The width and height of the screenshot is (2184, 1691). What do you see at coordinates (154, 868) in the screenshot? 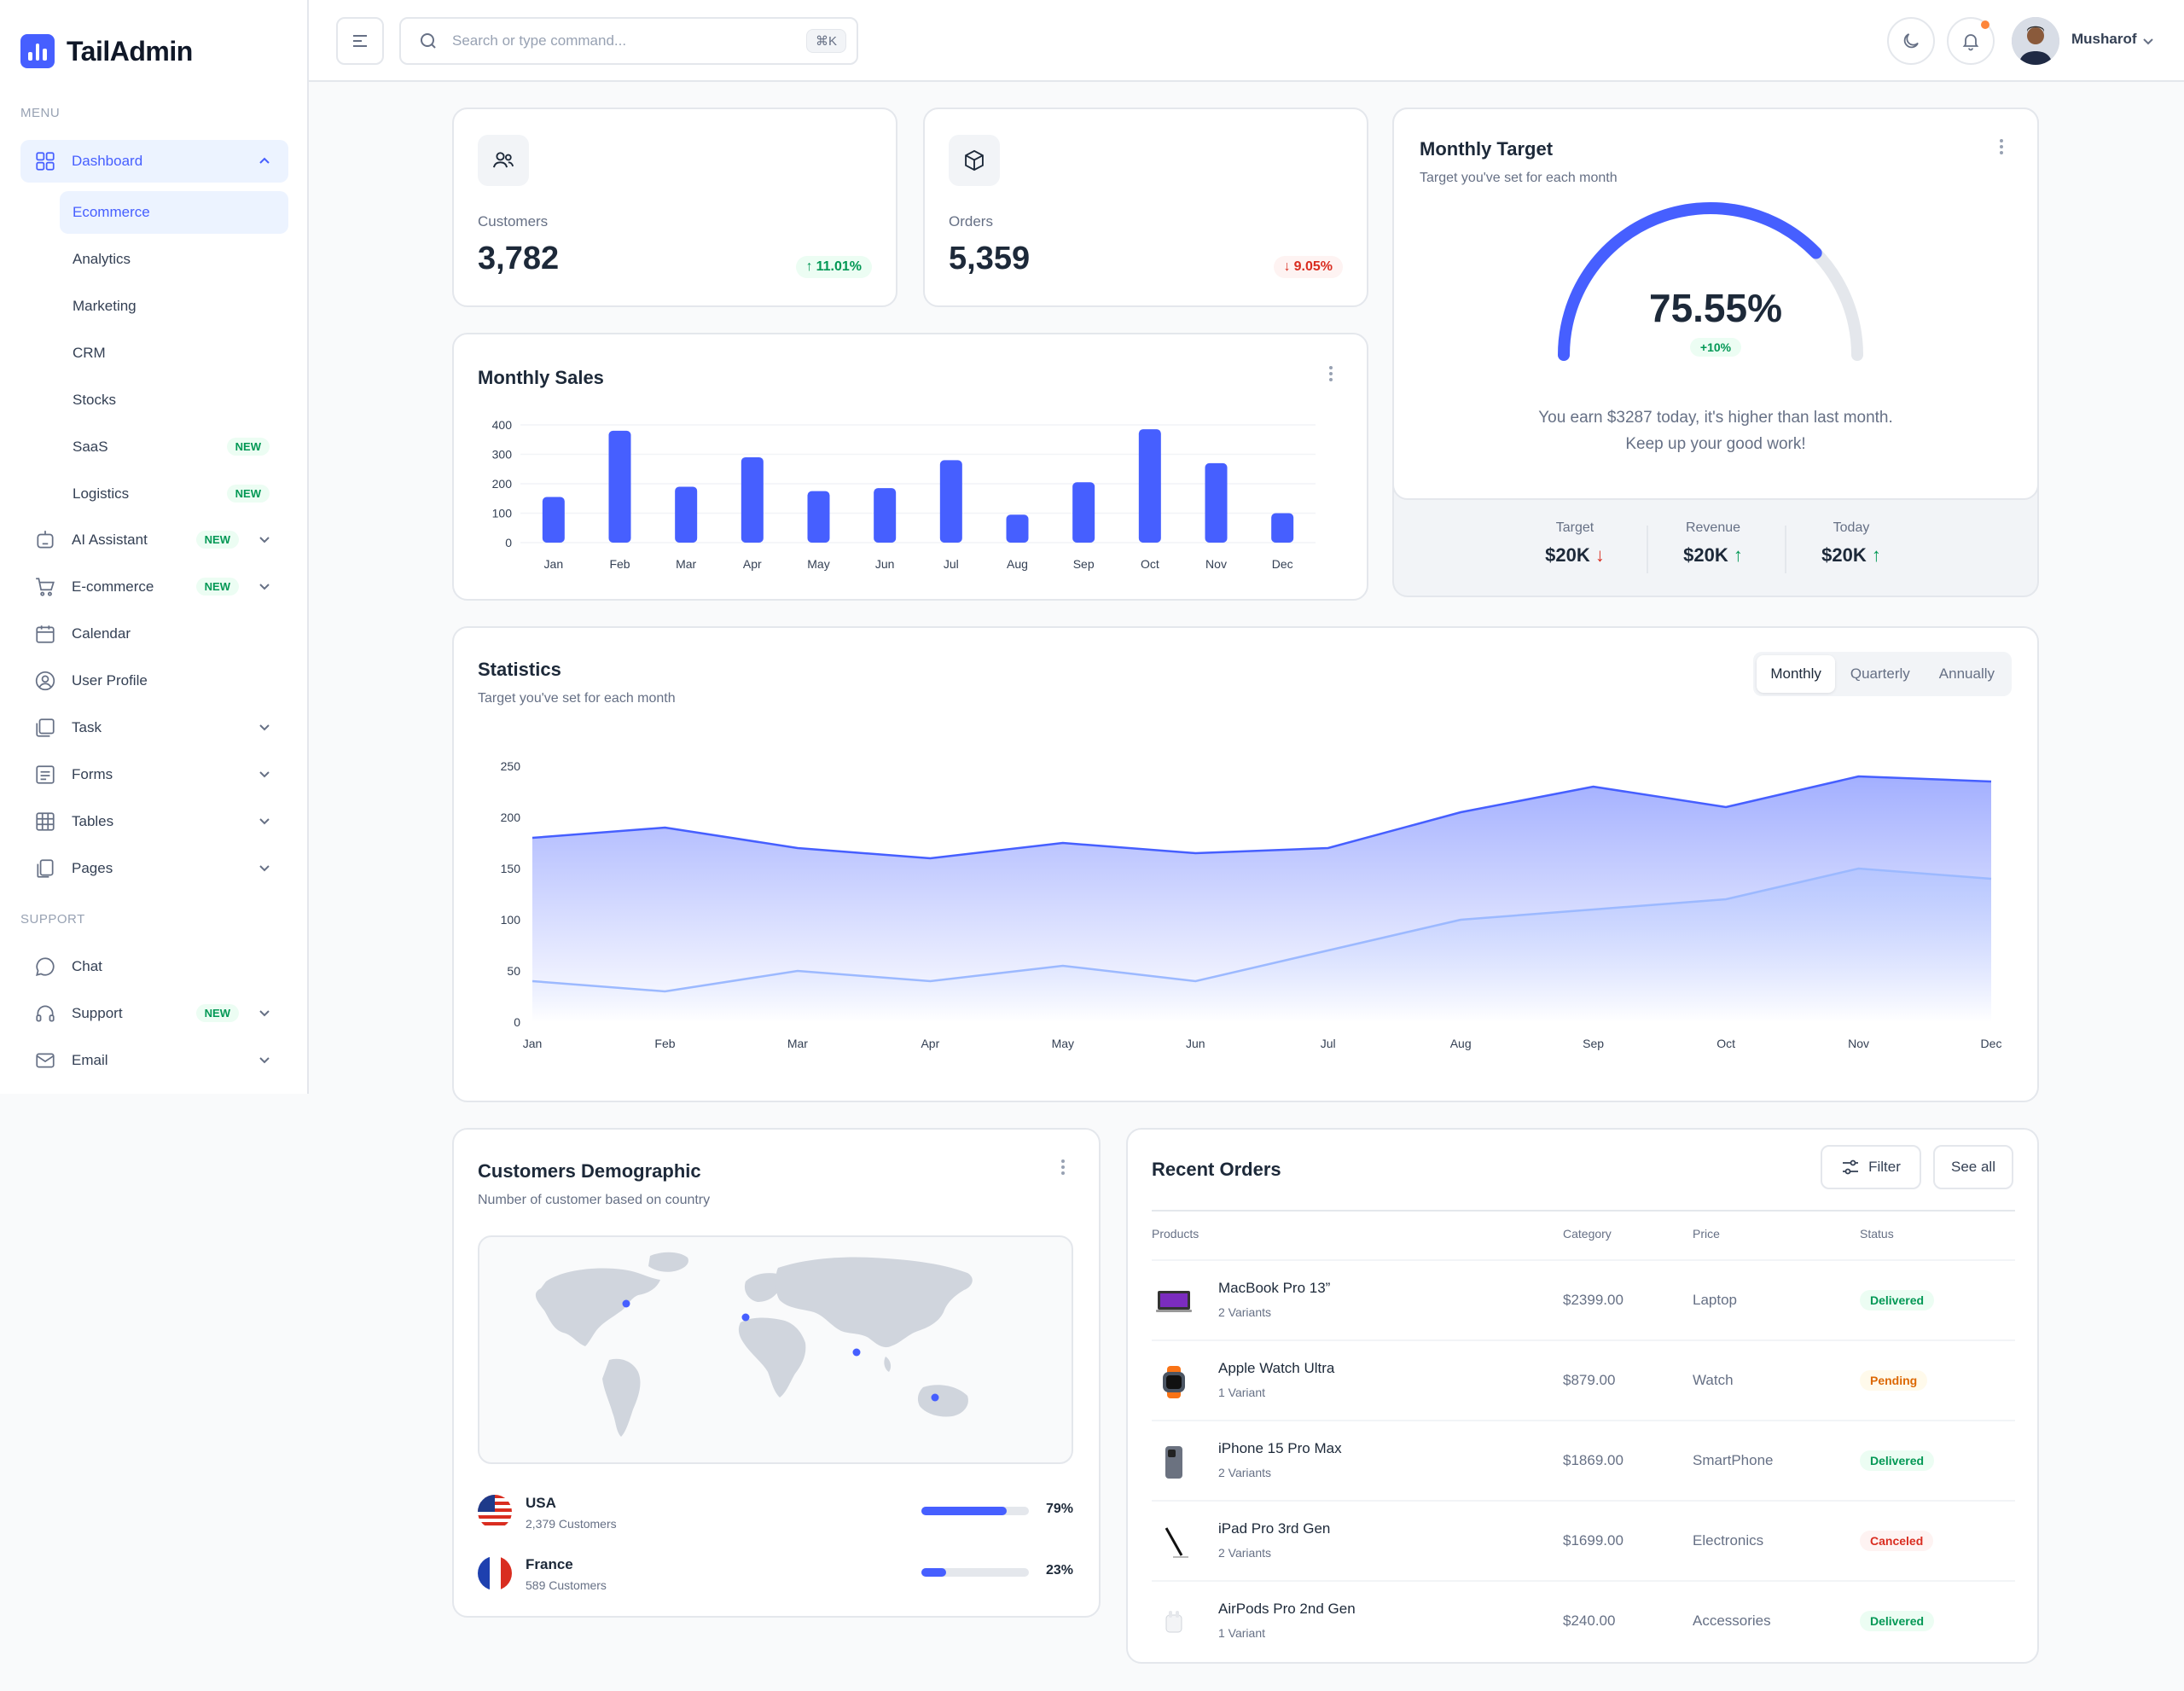
I see `sidebar-item-pages: Pages` at bounding box center [154, 868].